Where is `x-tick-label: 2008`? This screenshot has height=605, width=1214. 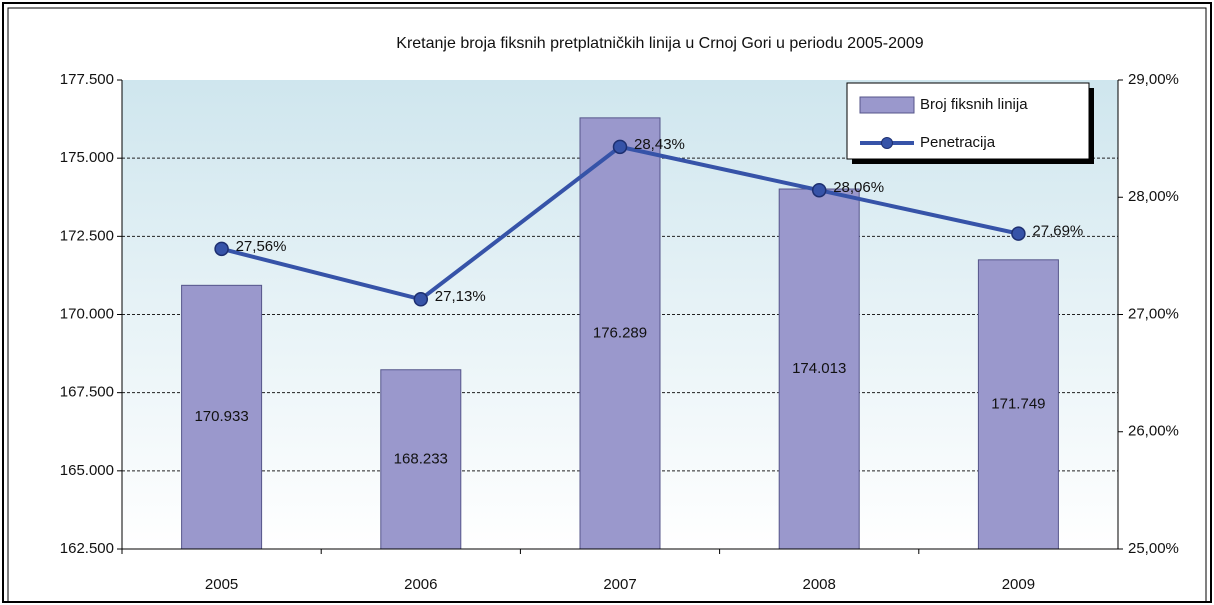 x-tick-label: 2008 is located at coordinates (819, 584).